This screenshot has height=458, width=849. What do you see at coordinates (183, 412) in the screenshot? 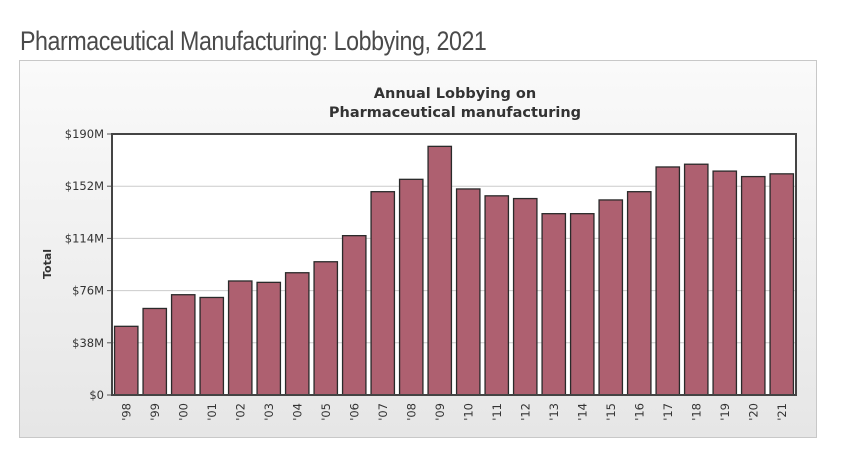
I see `x-tick-label: '00` at bounding box center [183, 412].